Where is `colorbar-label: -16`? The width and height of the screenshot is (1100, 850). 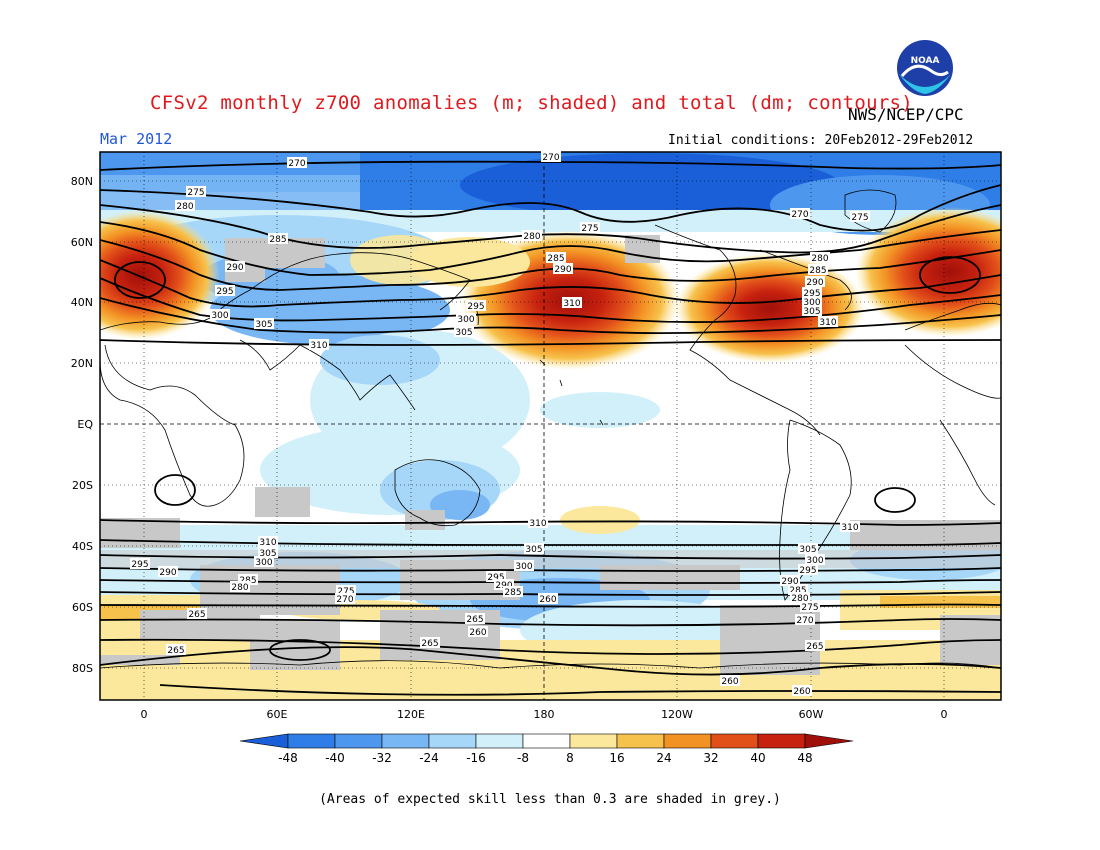
colorbar-label: -16 is located at coordinates (476, 758).